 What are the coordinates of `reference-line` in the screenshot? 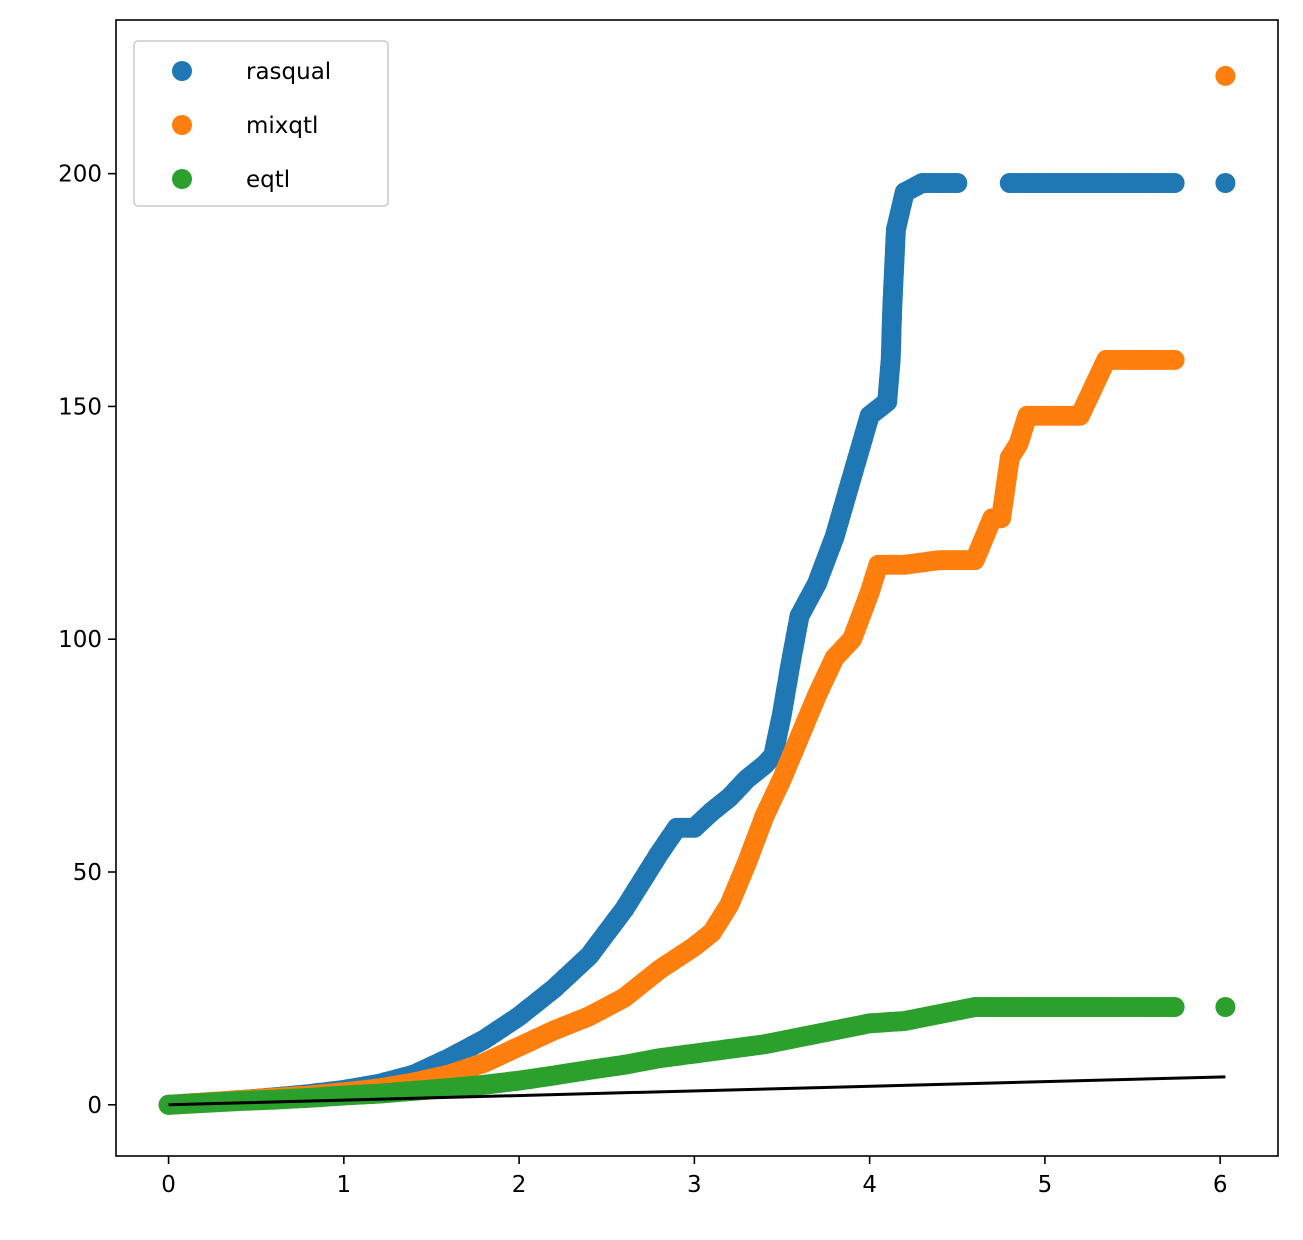 It's located at (697, 1091).